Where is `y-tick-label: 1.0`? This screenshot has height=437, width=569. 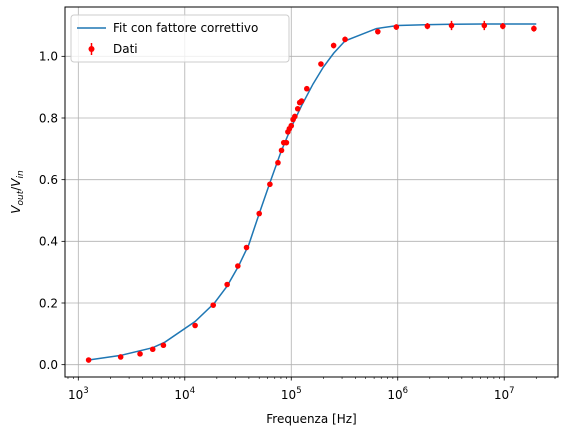 y-tick-label: 1.0 is located at coordinates (48, 57).